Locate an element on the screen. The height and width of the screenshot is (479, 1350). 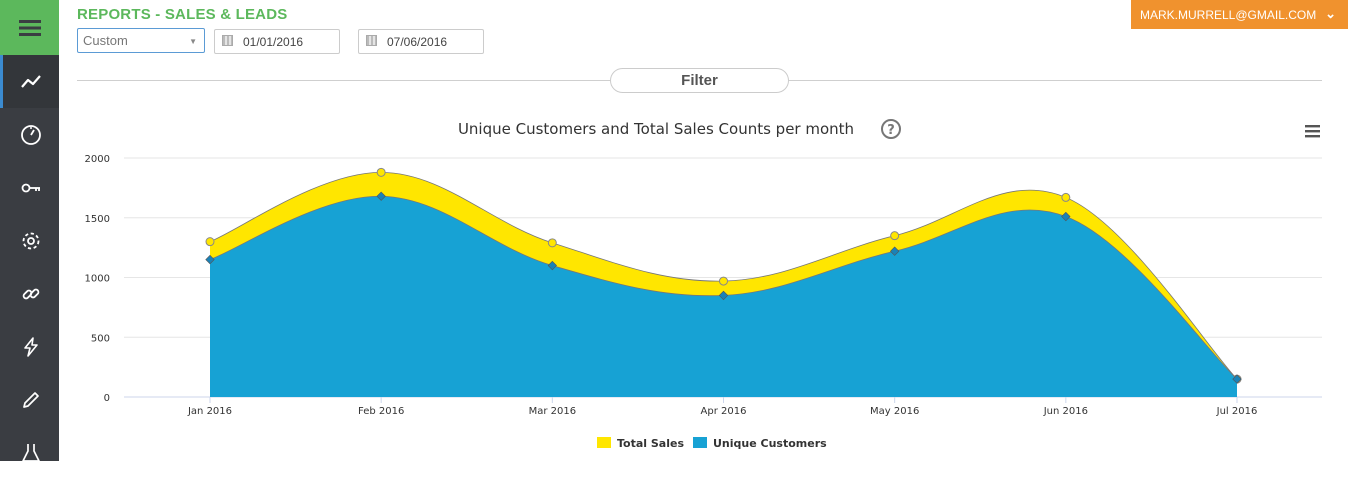
sidebar-item-automation is located at coordinates (29, 346).